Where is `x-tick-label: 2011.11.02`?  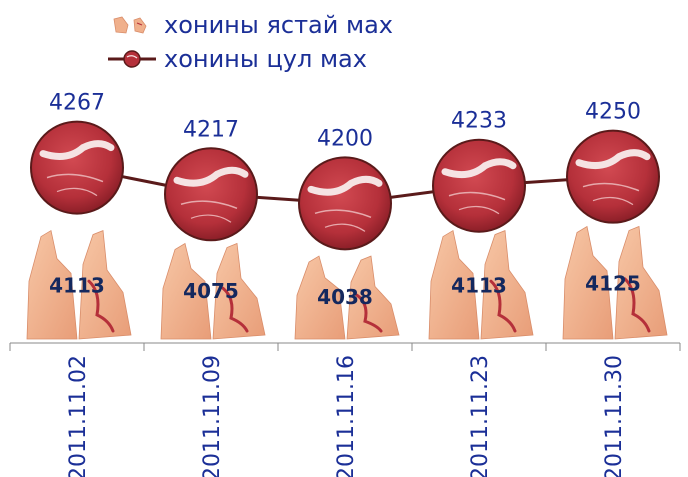 x-tick-label: 2011.11.02 is located at coordinates (78, 416).